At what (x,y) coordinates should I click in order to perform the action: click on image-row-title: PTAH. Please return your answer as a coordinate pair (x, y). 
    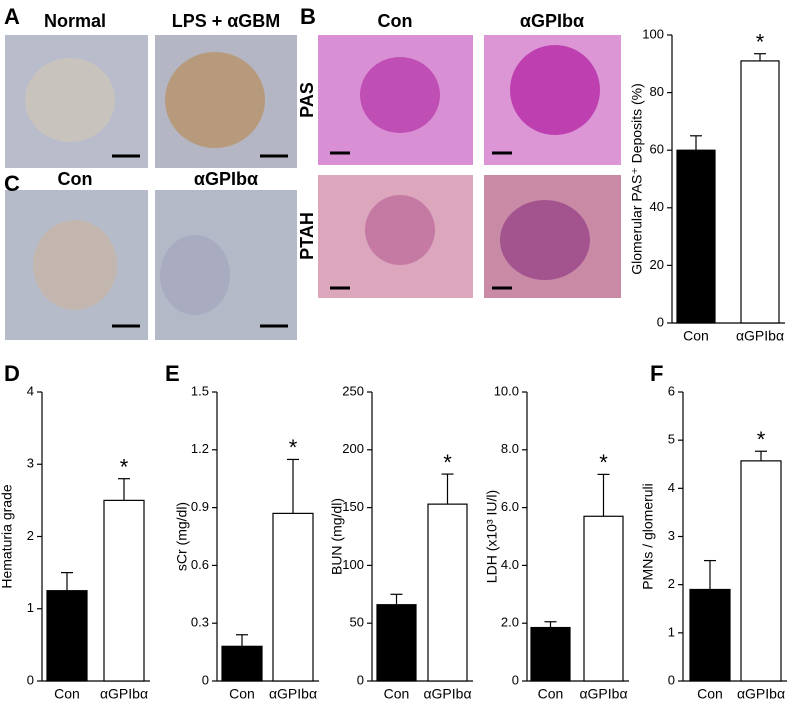
    Looking at the image, I should click on (307, 236).